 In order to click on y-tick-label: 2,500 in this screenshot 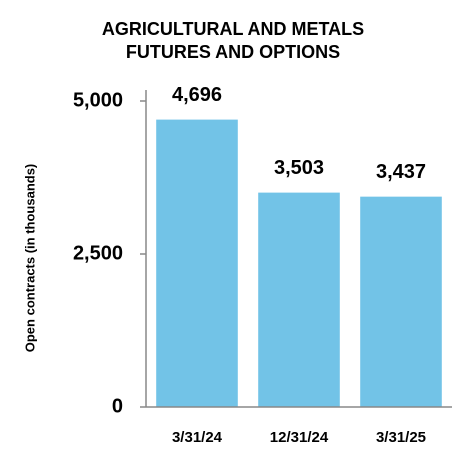, I will do `click(98, 253)`.